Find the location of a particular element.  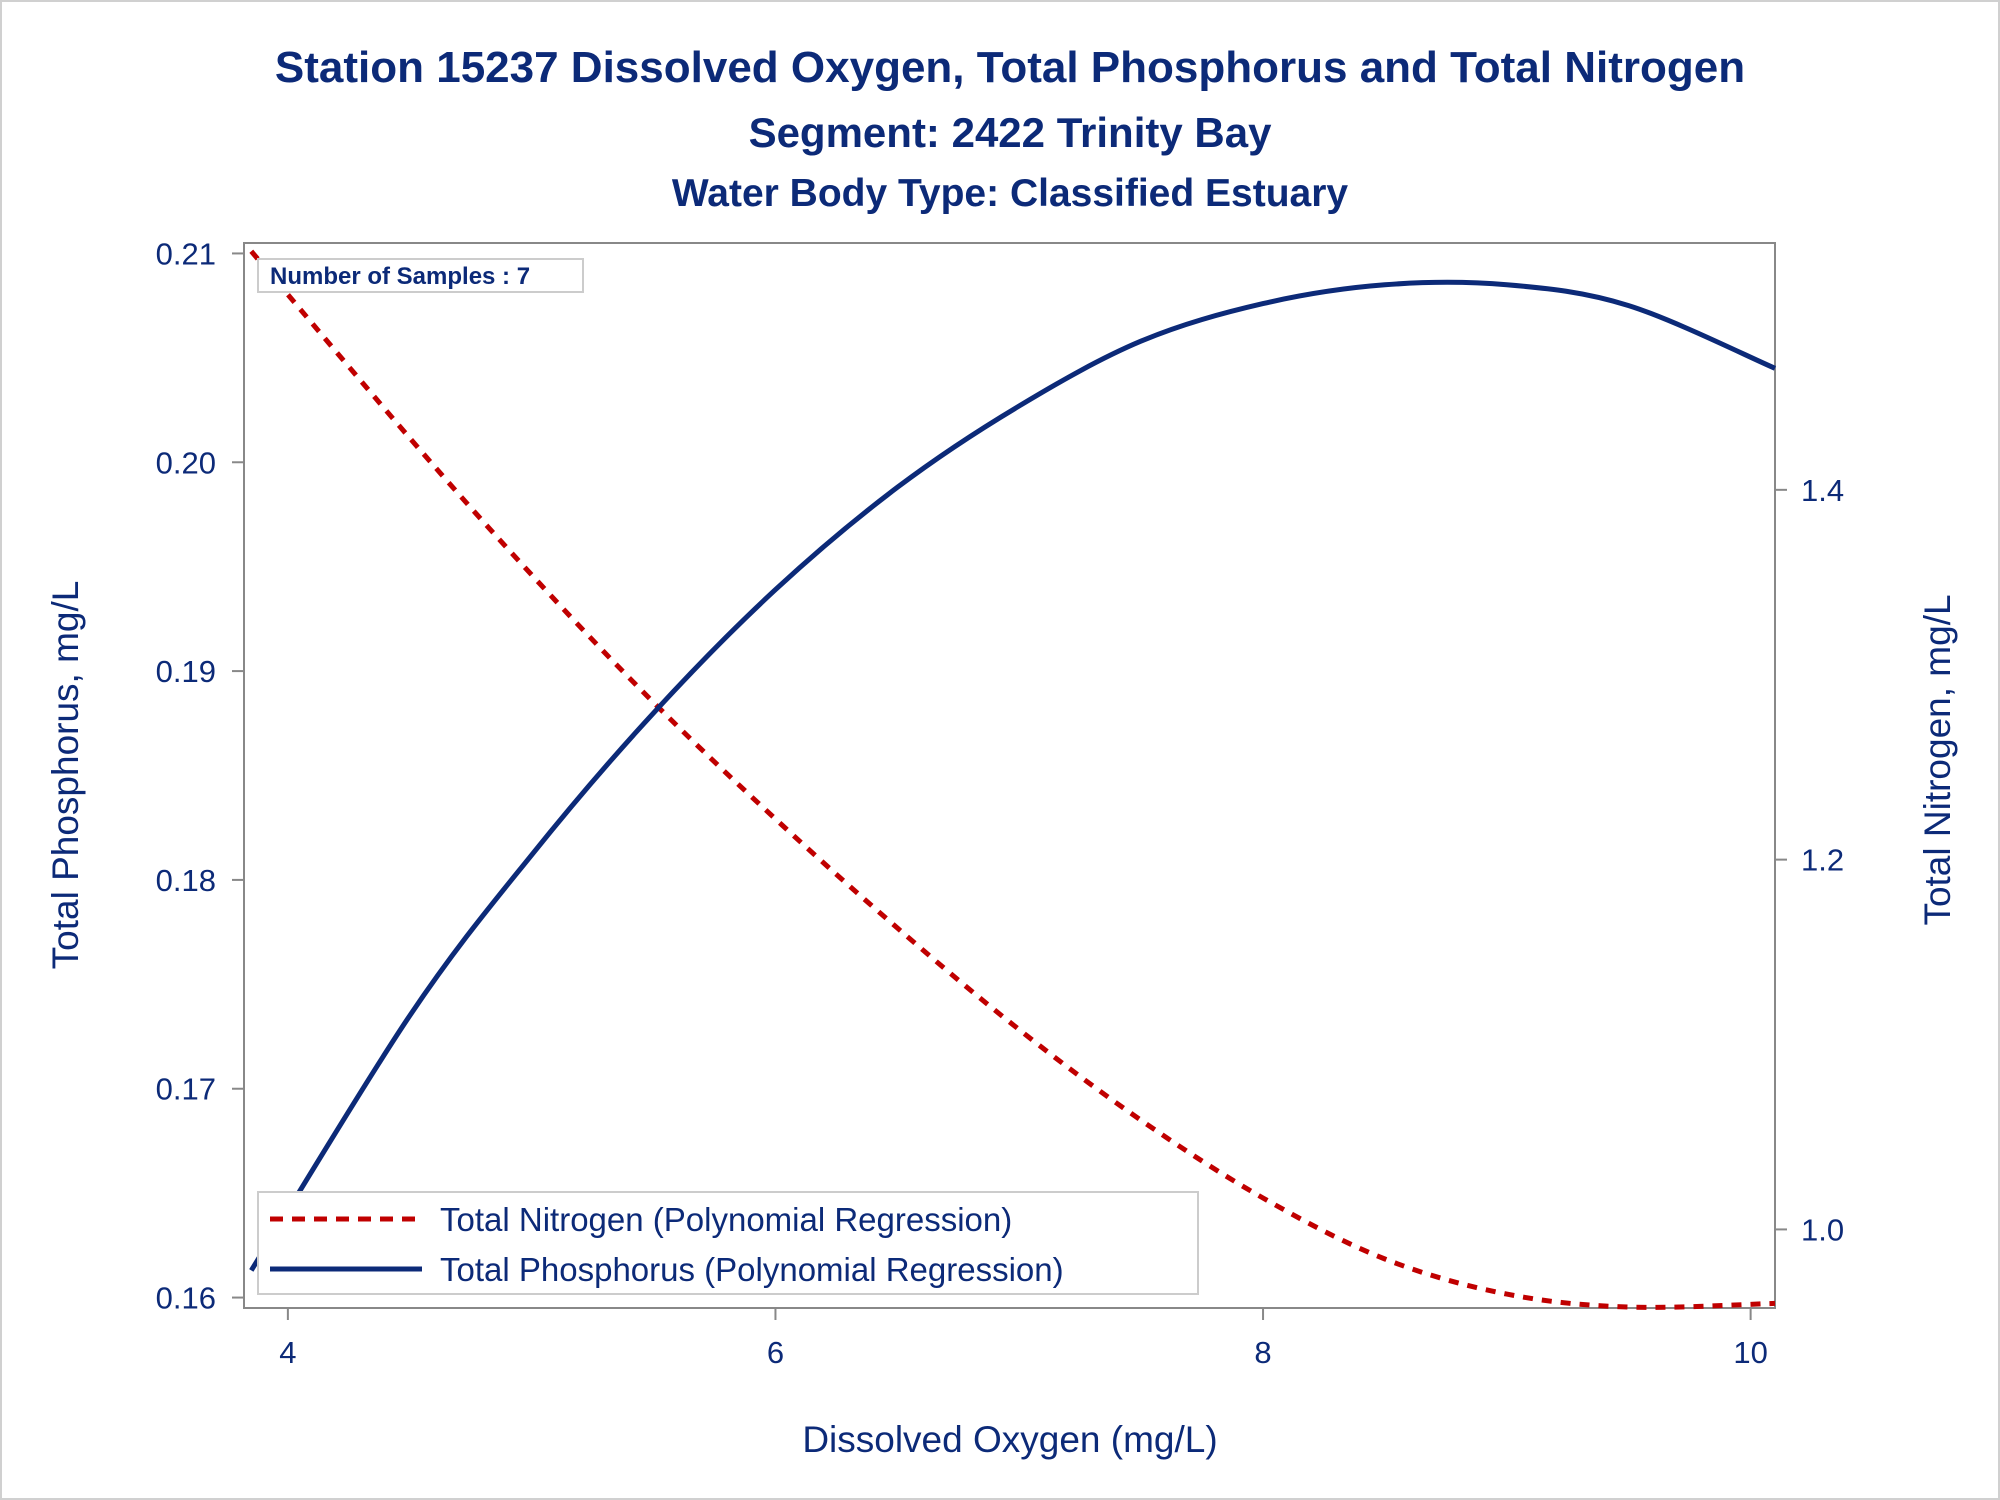

legend-box is located at coordinates (728, 1243).